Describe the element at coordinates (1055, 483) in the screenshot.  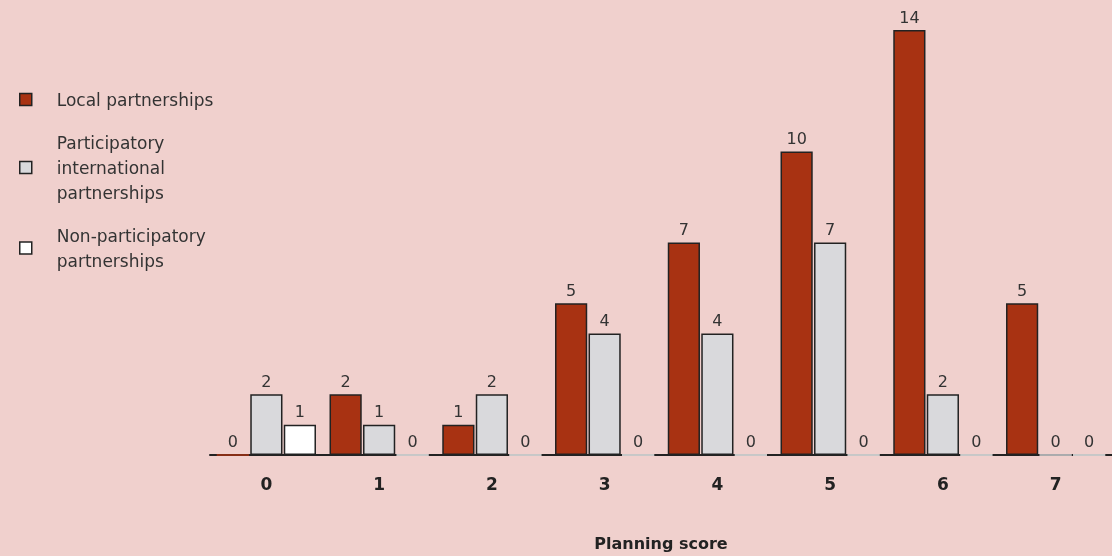
I see `x-tick-label: 7` at that location.